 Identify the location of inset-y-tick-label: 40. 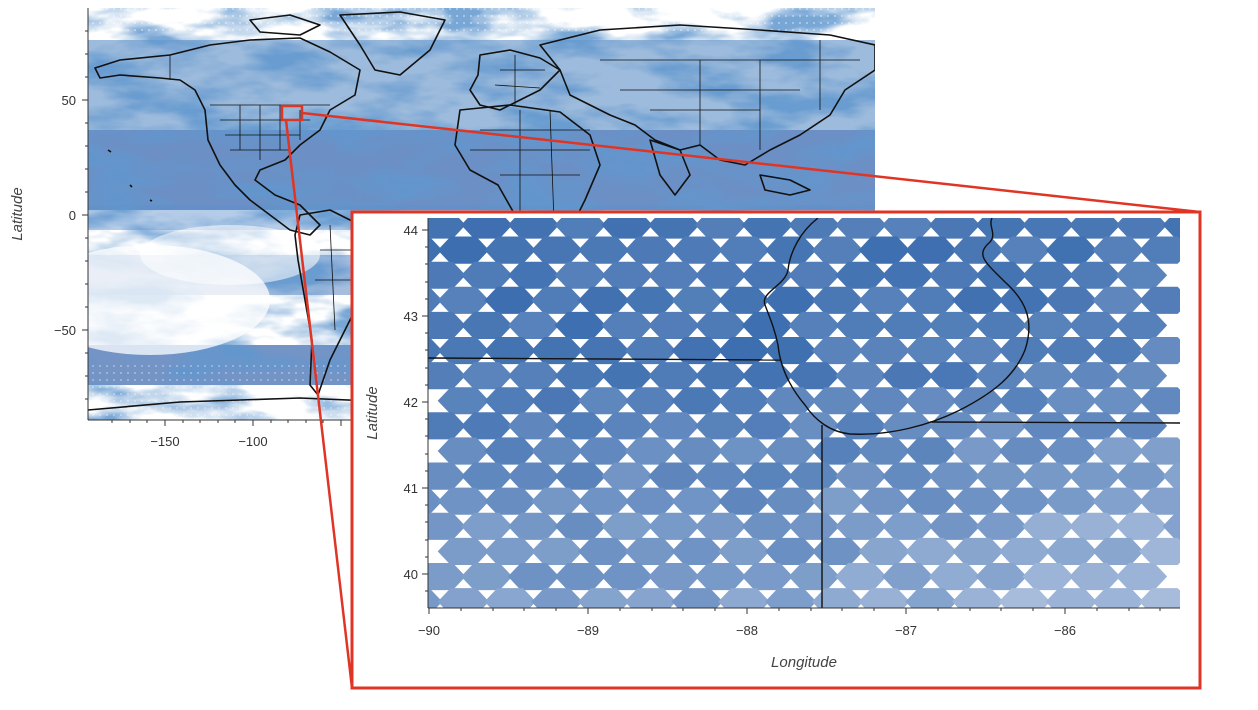
(411, 574).